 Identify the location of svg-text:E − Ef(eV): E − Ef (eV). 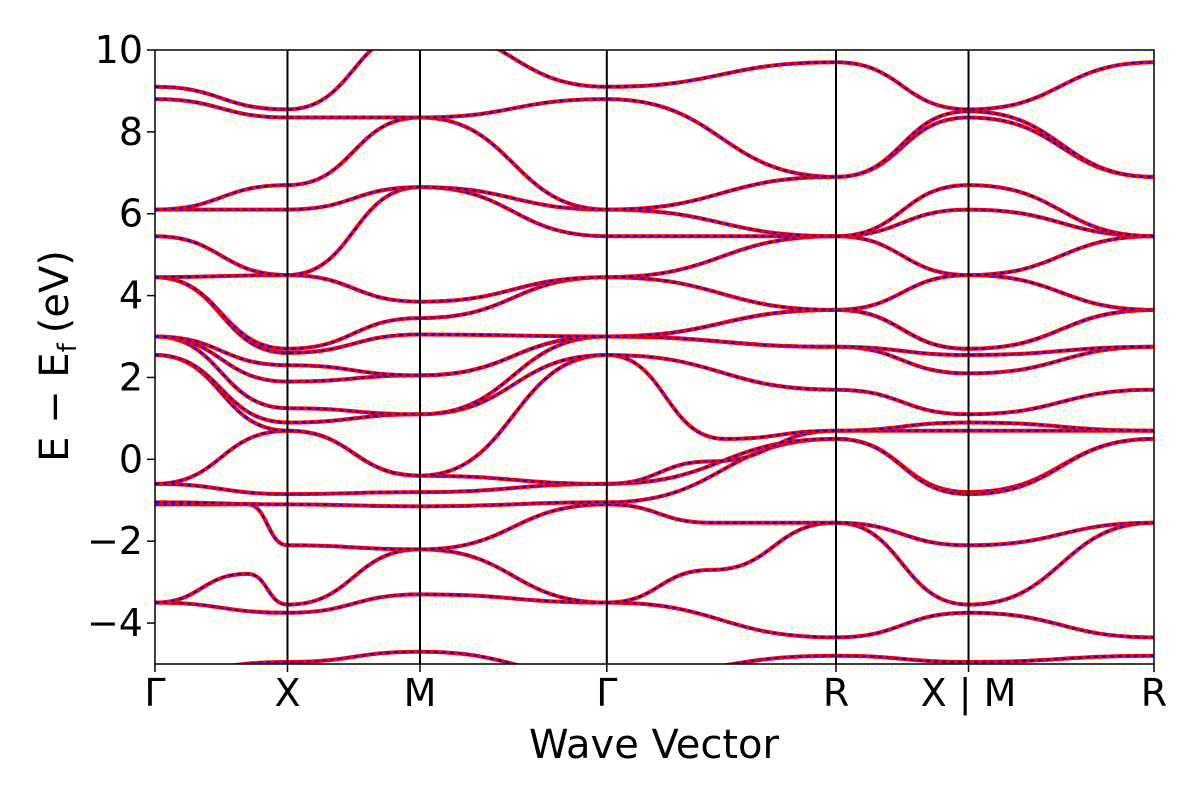
(57, 356).